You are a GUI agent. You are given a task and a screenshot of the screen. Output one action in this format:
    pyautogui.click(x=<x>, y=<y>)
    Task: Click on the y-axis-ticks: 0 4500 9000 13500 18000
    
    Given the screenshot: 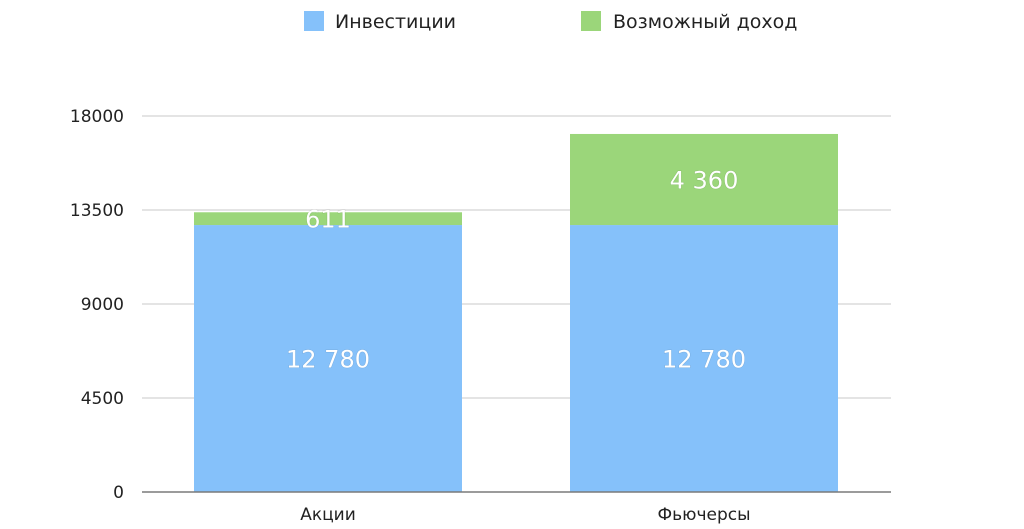 What is the action you would take?
    pyautogui.click(x=97, y=305)
    